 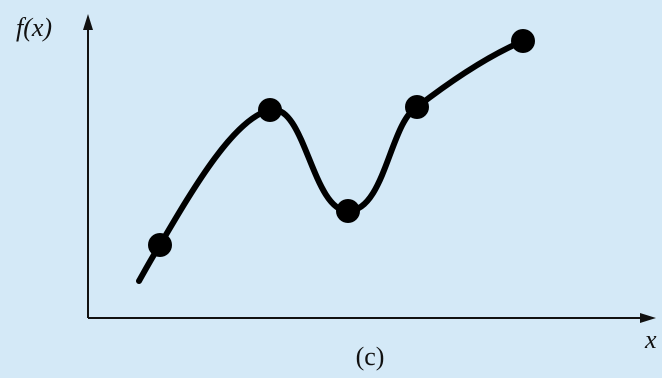 What do you see at coordinates (648, 318) in the screenshot?
I see `x-axis-arrow` at bounding box center [648, 318].